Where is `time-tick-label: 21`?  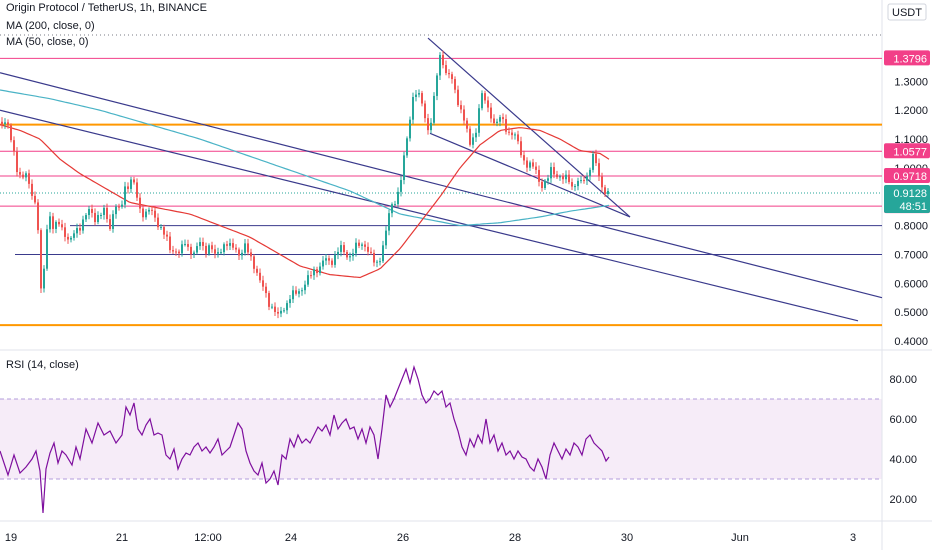 time-tick-label: 21 is located at coordinates (122, 538).